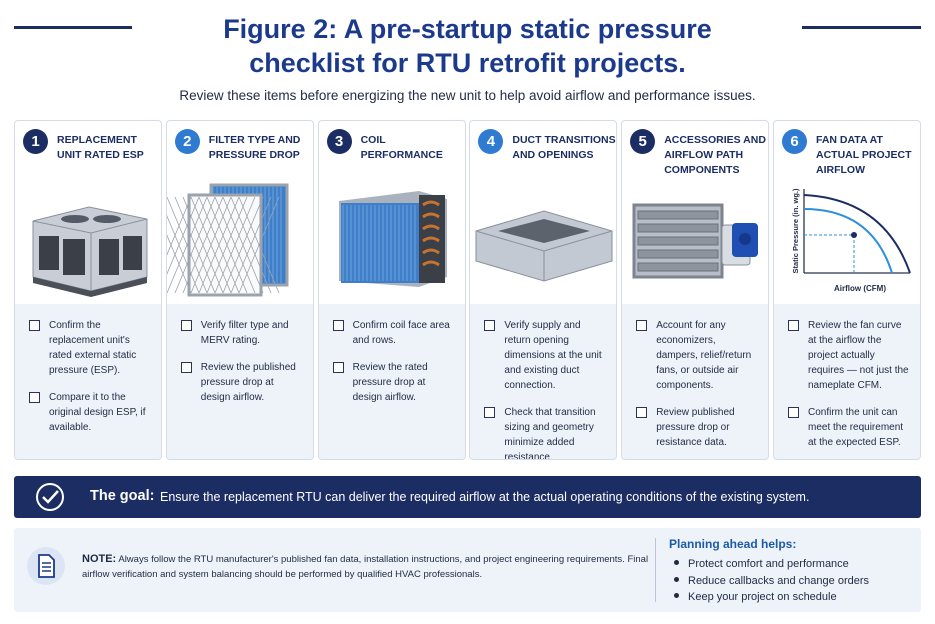 Image resolution: width=935 pixels, height=624 pixels. Describe the element at coordinates (50, 497) in the screenshot. I see `check-icon` at that location.